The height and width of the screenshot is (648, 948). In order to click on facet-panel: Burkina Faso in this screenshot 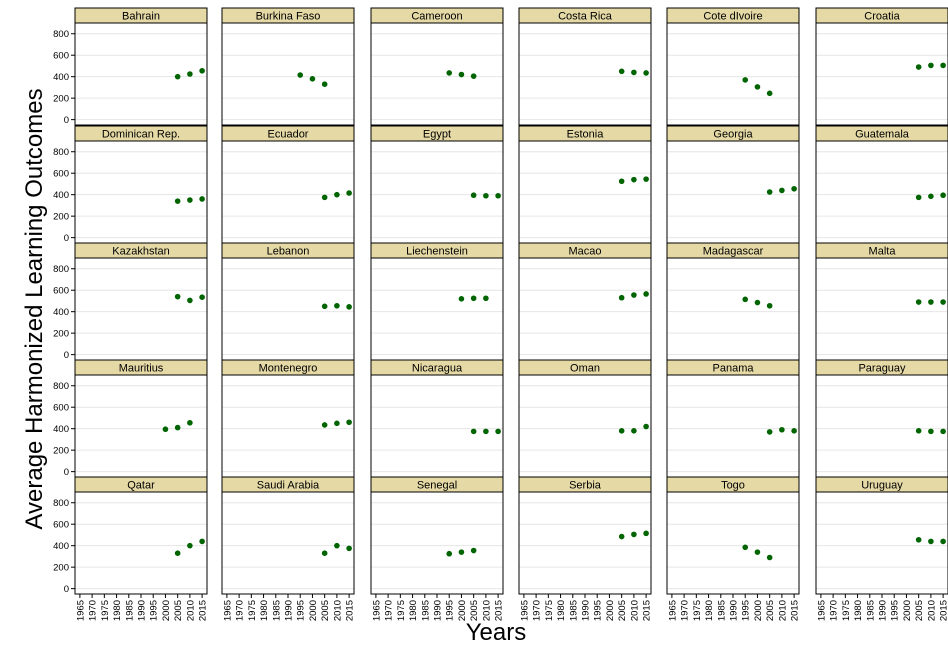, I will do `click(288, 66)`.